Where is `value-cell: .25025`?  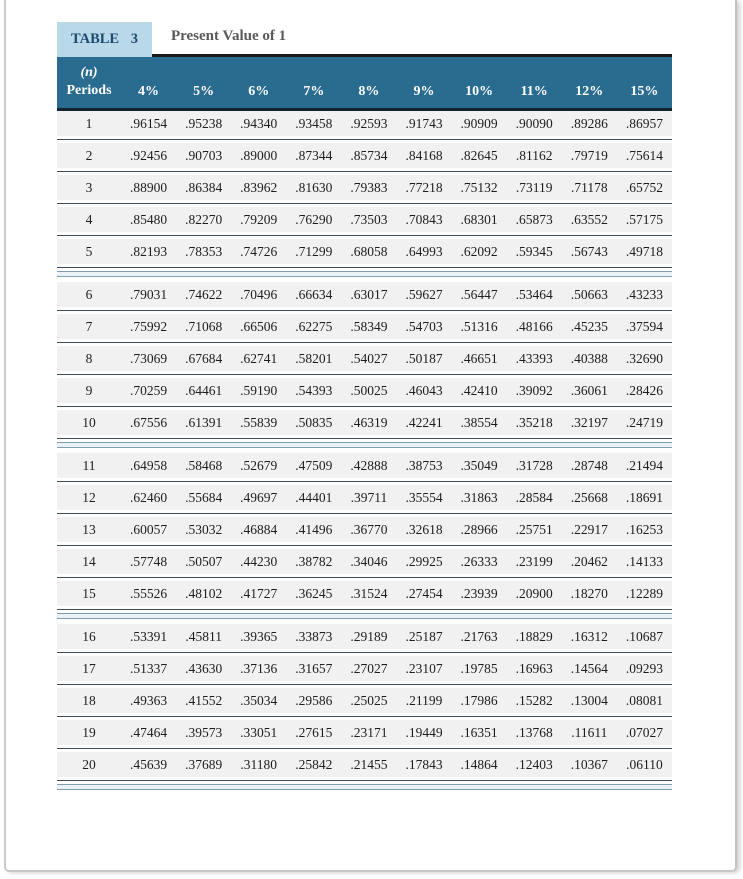 value-cell: .25025 is located at coordinates (369, 700).